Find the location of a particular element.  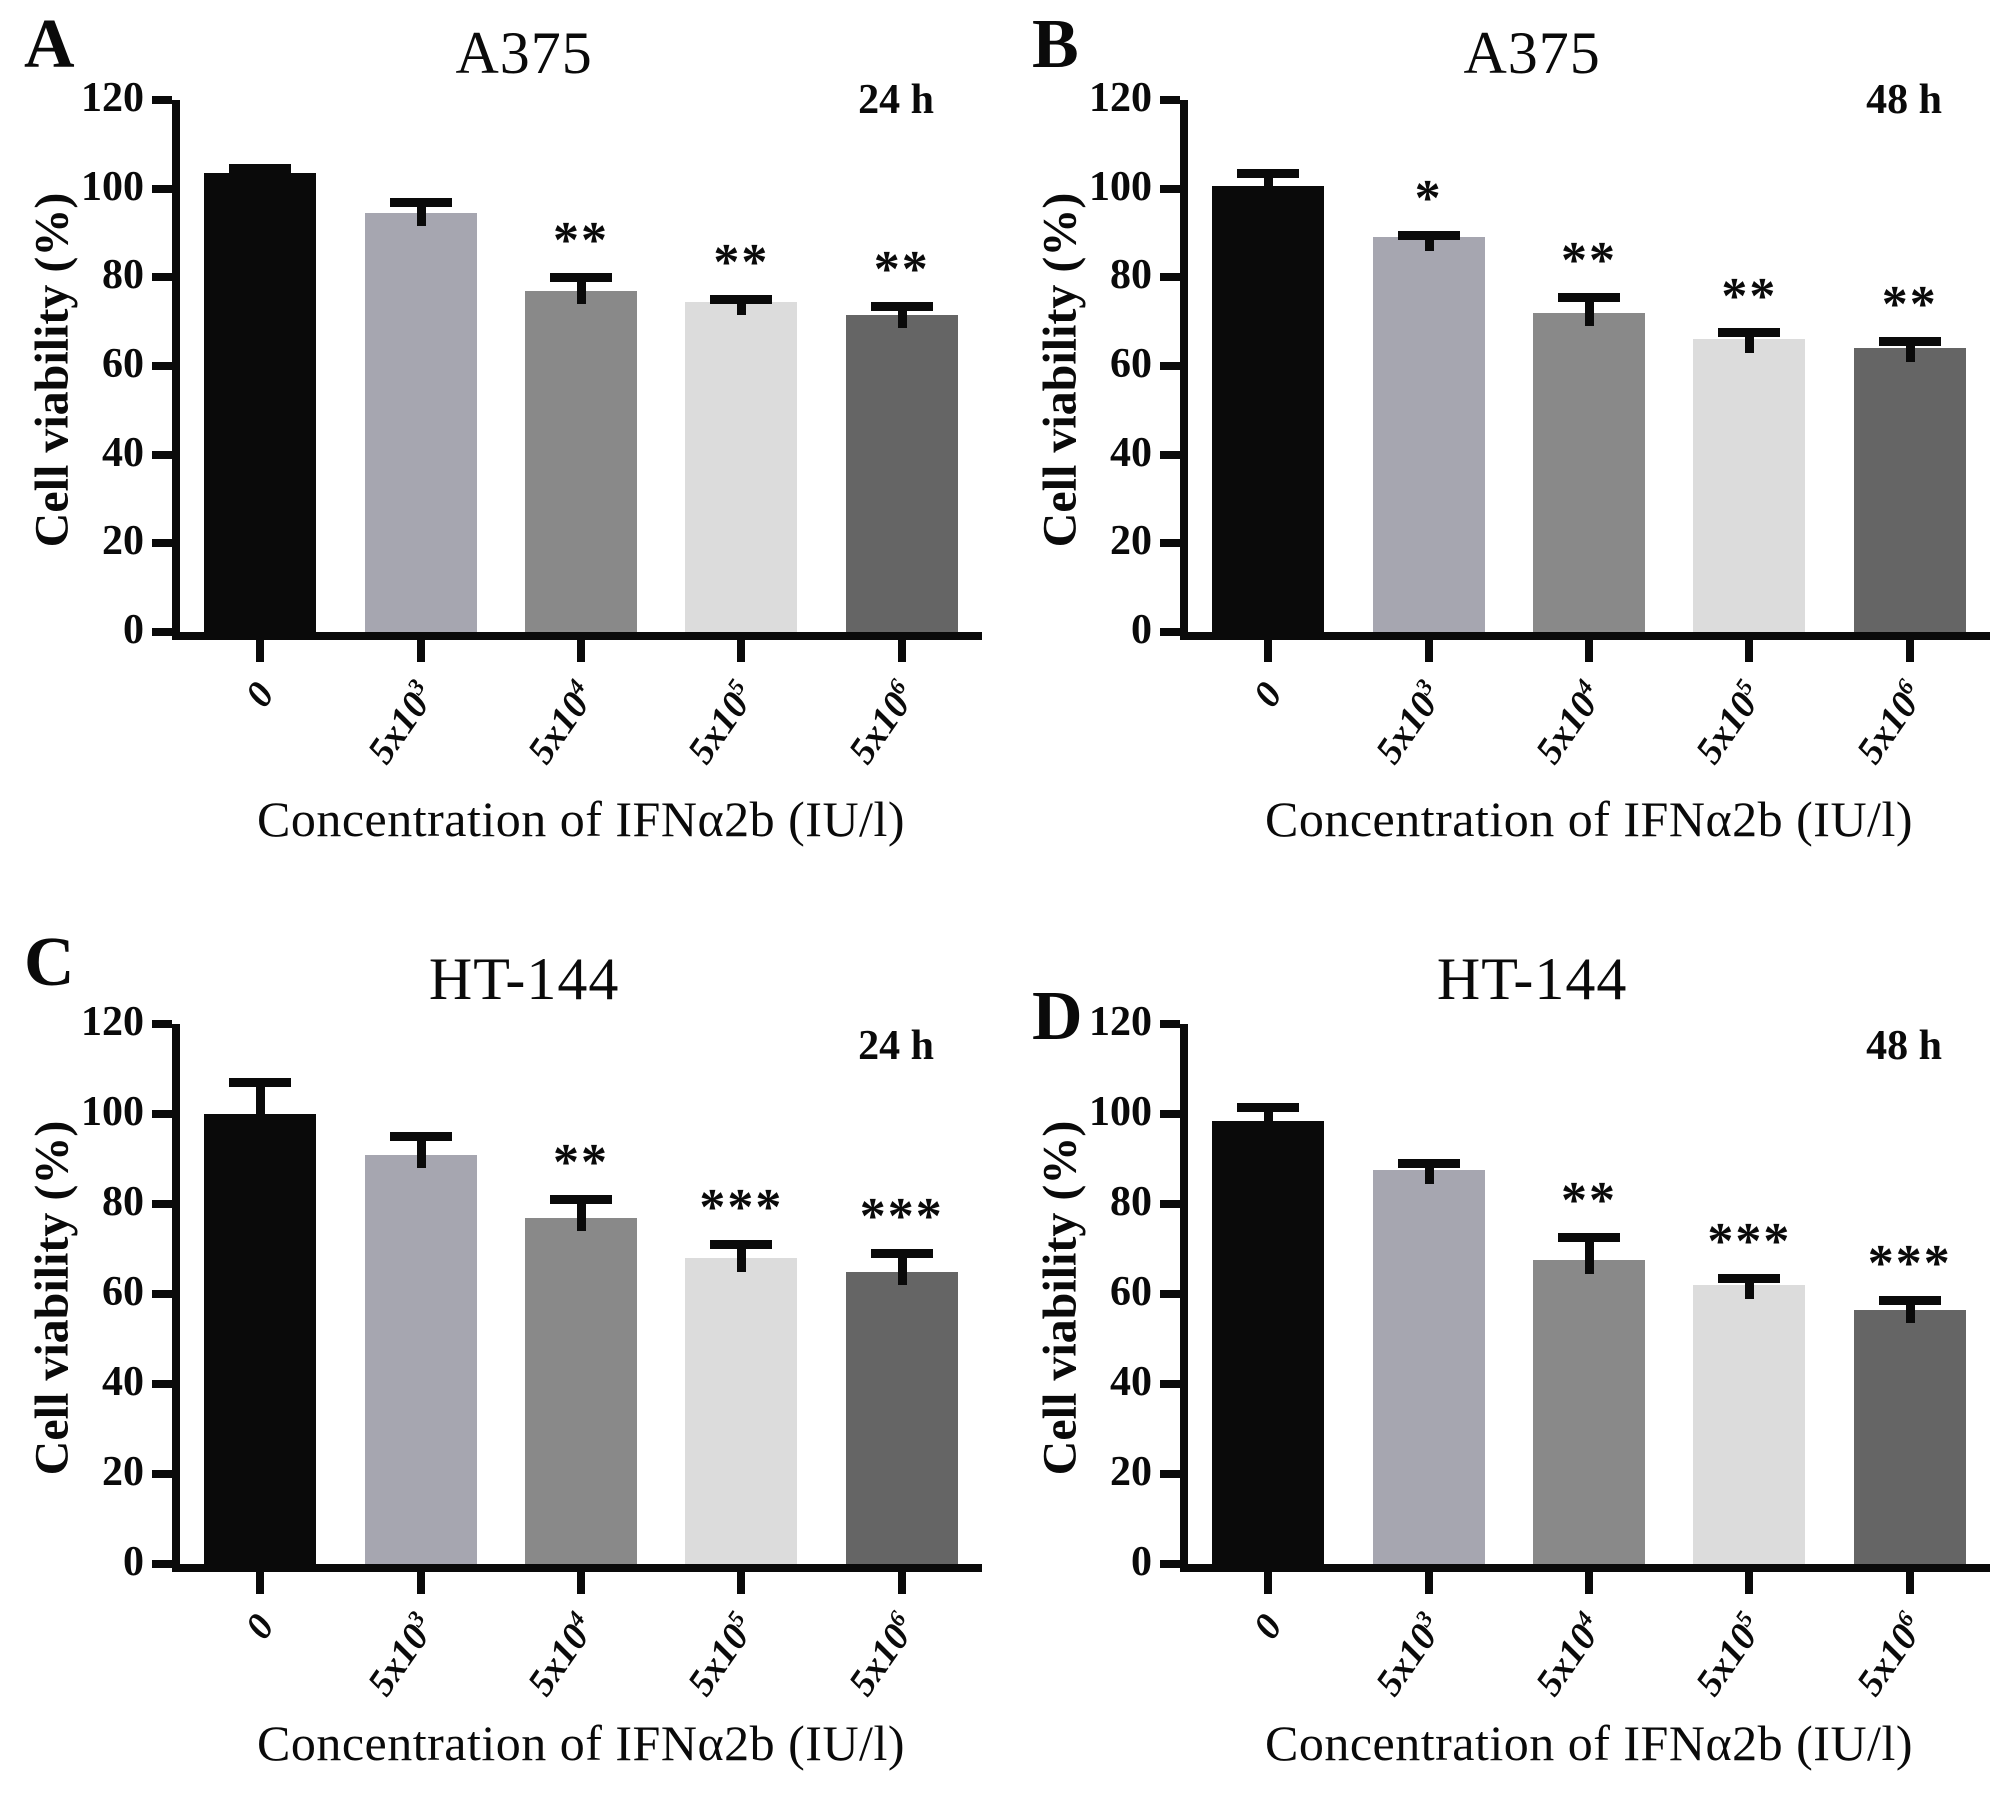

significance-stars: * is located at coordinates (1428, 198).